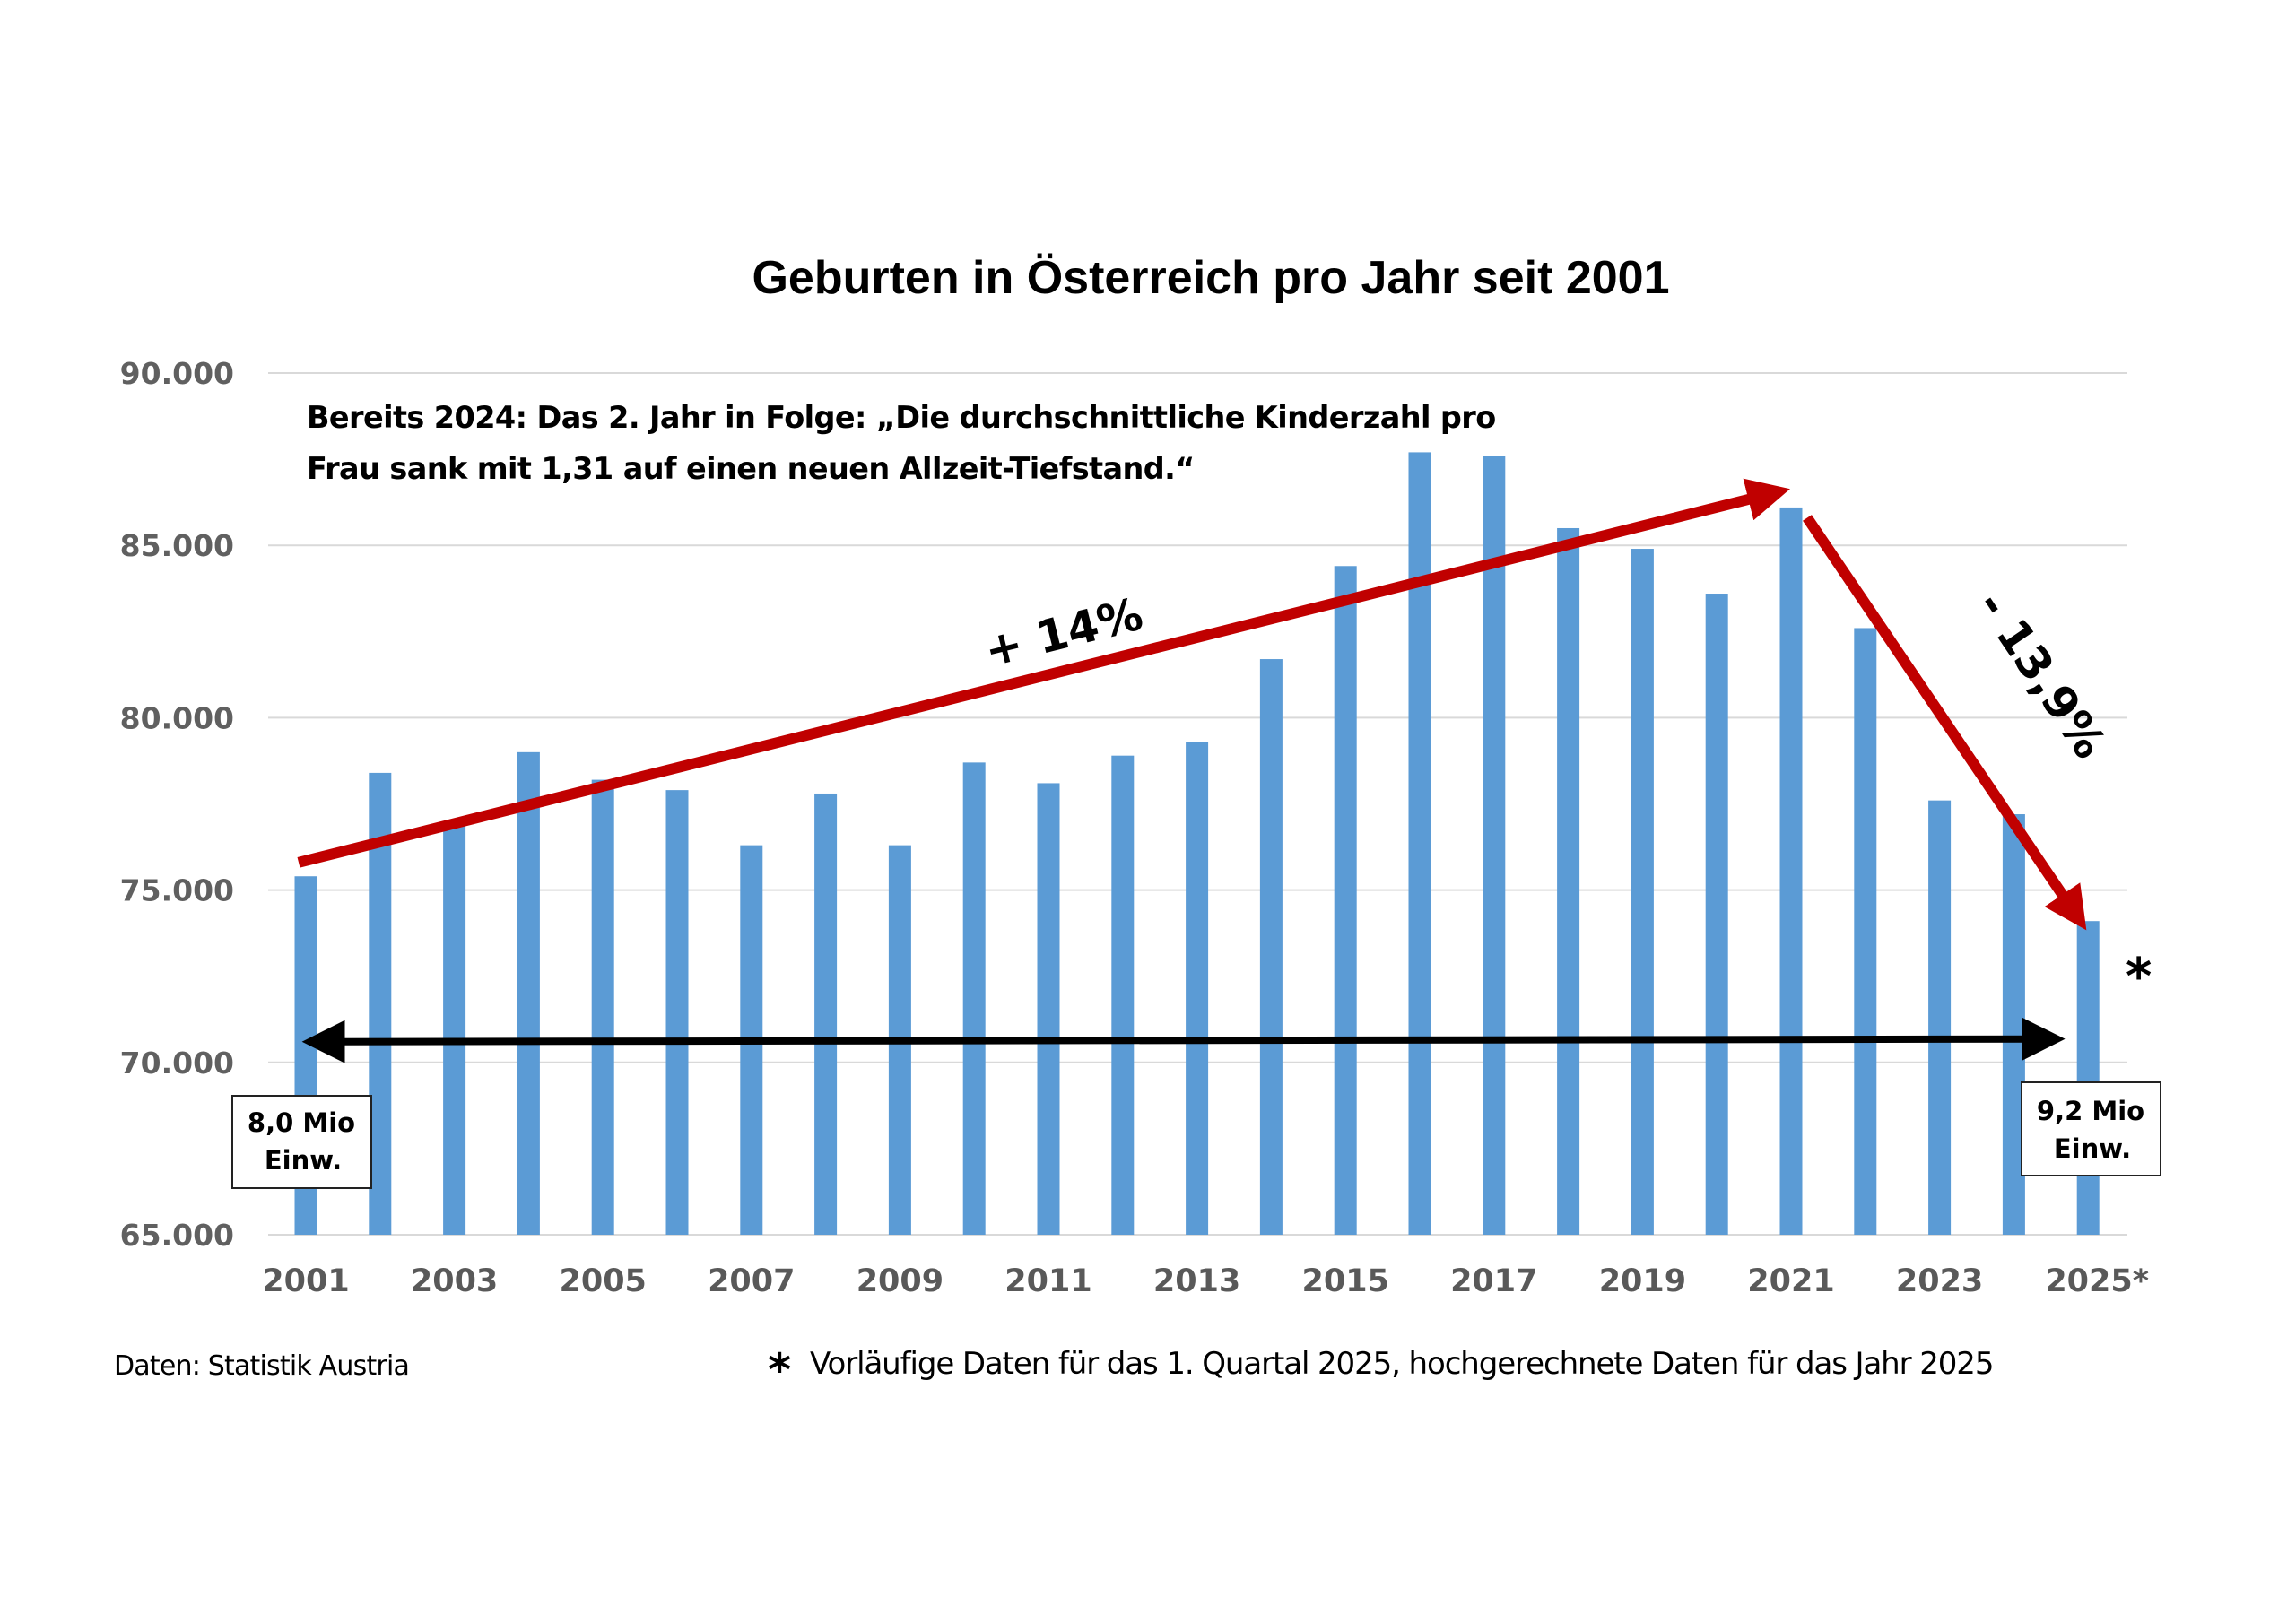 The image size is (2296, 1623). What do you see at coordinates (301, 1142) in the screenshot?
I see `population-start-box: 8,0 Mio Einw.` at bounding box center [301, 1142].